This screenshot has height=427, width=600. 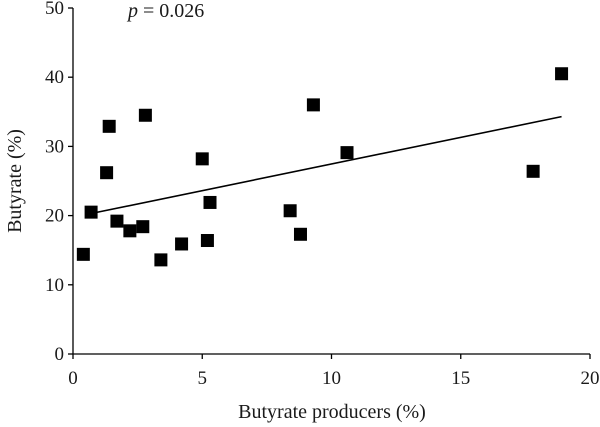 What do you see at coordinates (54, 146) in the screenshot?
I see `y-tick-label: 30` at bounding box center [54, 146].